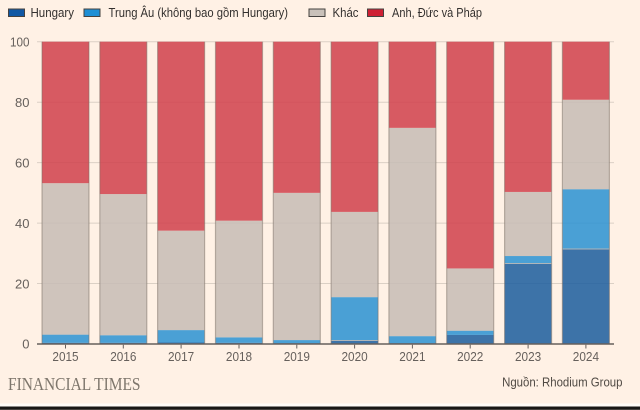 This screenshot has height=410, width=640. Describe the element at coordinates (53, 13) in the screenshot. I see `svg-text: Hungary` at that location.